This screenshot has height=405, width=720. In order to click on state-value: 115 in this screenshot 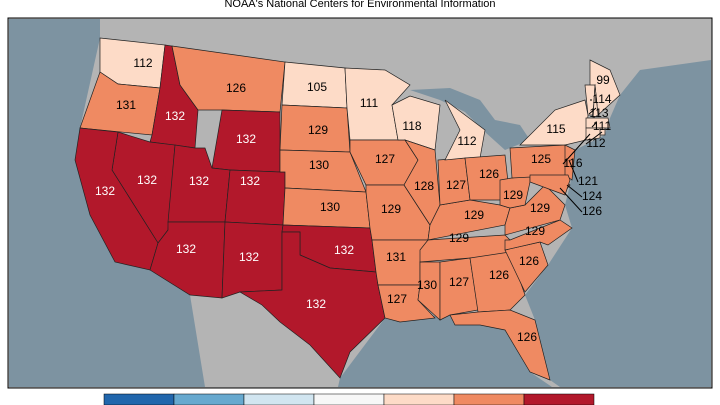, I will do `click(555, 129)`.